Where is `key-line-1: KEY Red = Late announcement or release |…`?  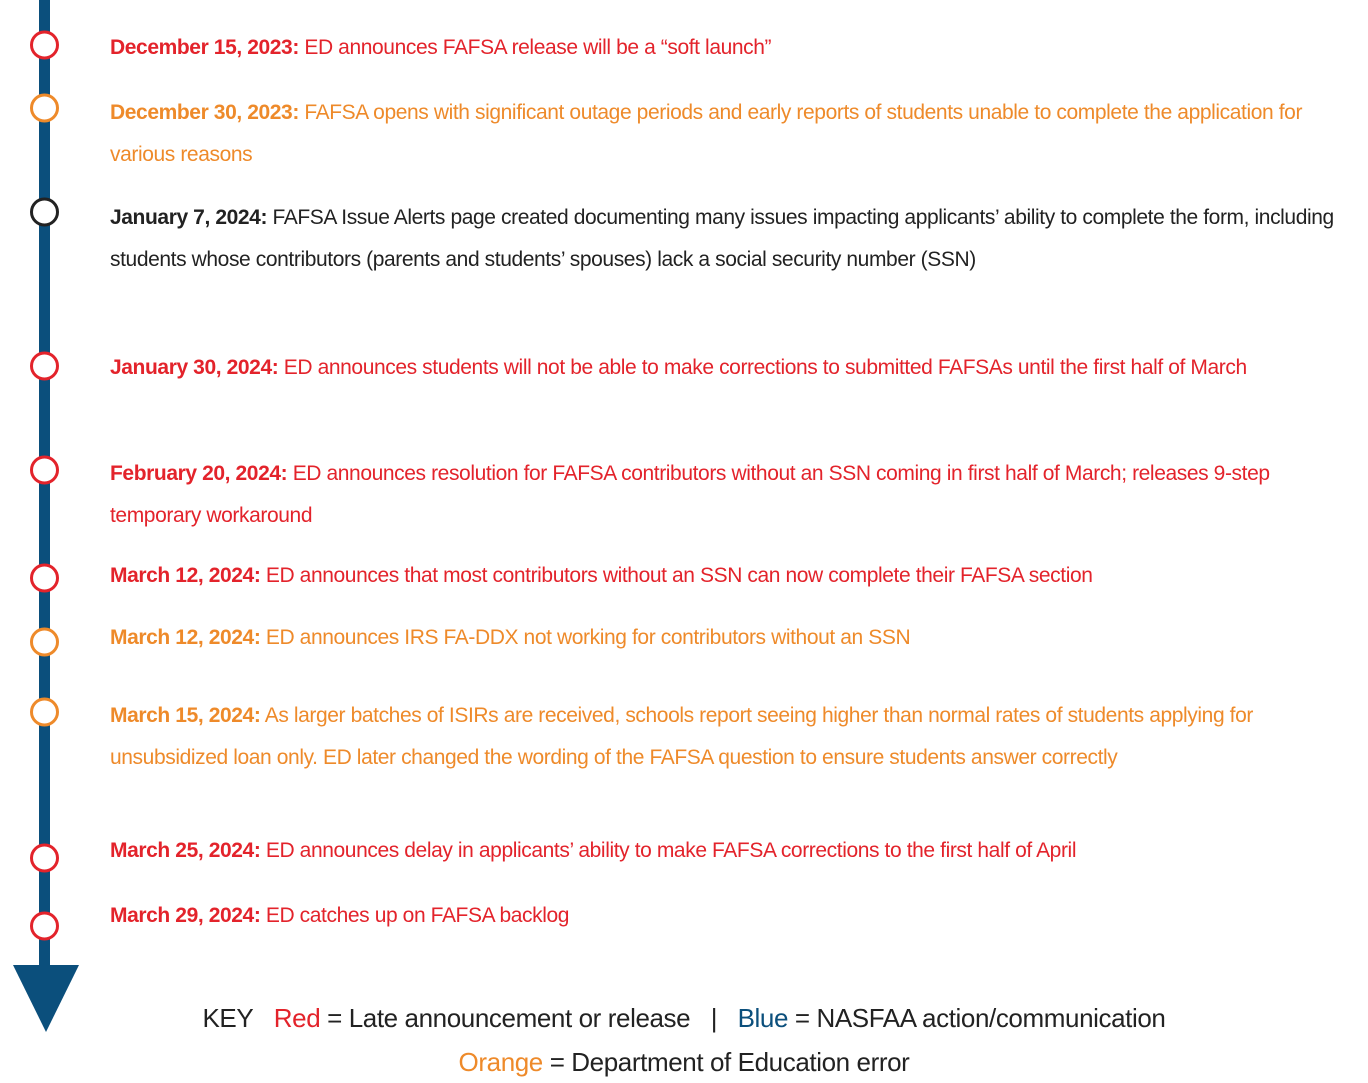 key-line-1: KEY Red = Late announcement or release |… is located at coordinates (684, 1018).